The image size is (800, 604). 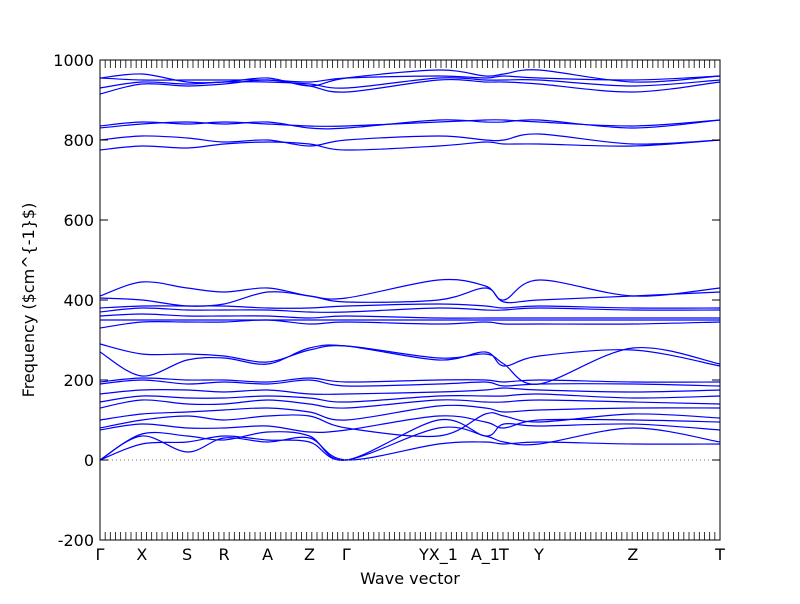 What do you see at coordinates (503, 554) in the screenshot?
I see `xtick-label-9: T` at bounding box center [503, 554].